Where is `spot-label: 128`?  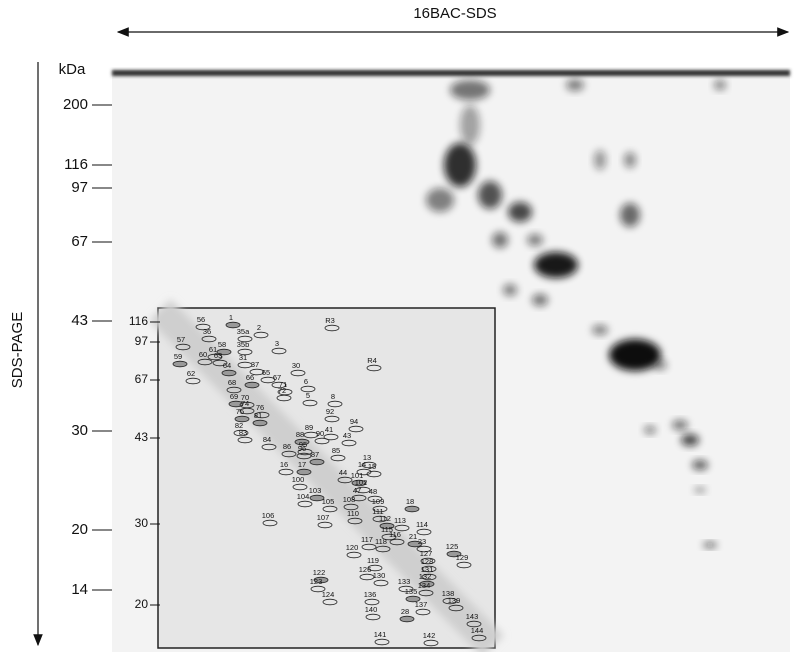
spot-label: 128 is located at coordinates (427, 561).